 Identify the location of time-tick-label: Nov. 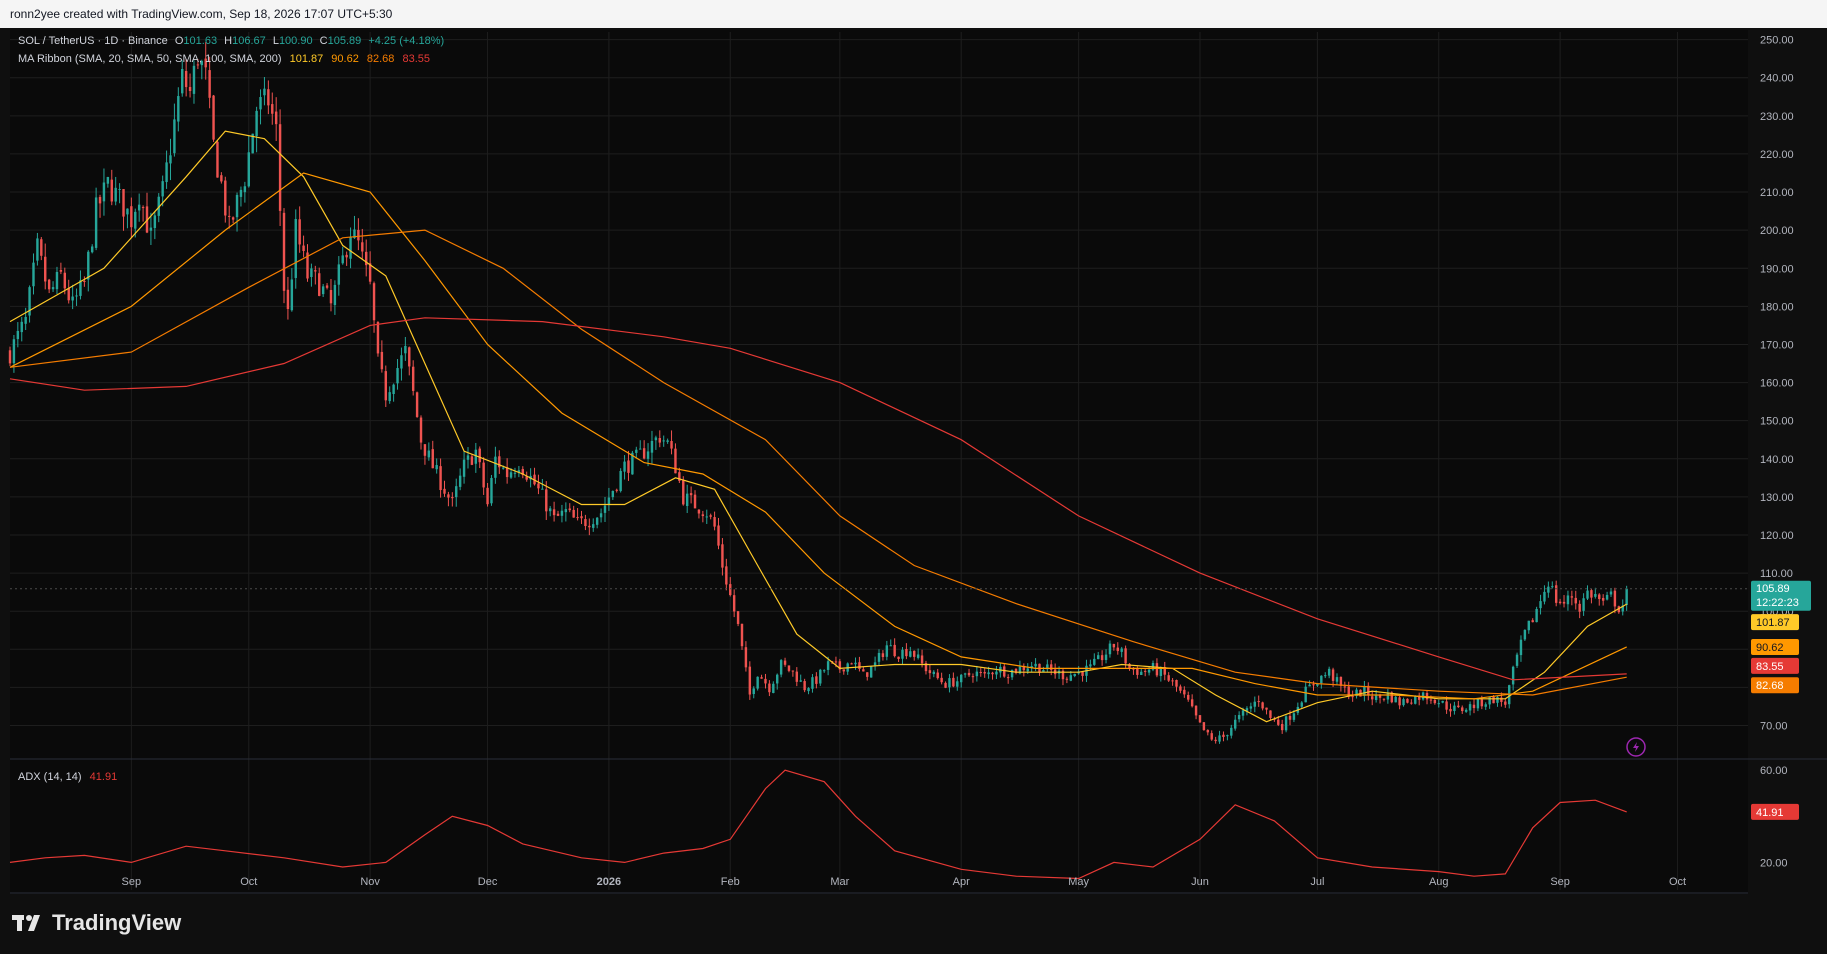
(370, 882).